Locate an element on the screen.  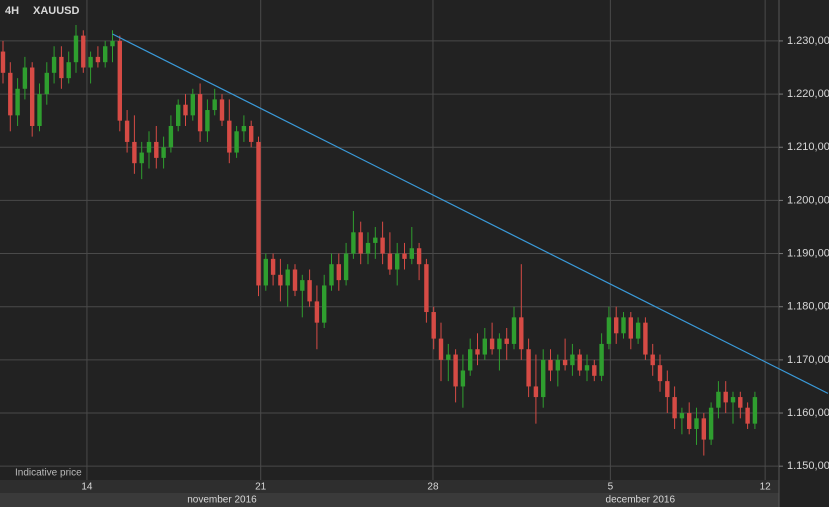
y-tick-label: 1.190,00 is located at coordinates (808, 253).